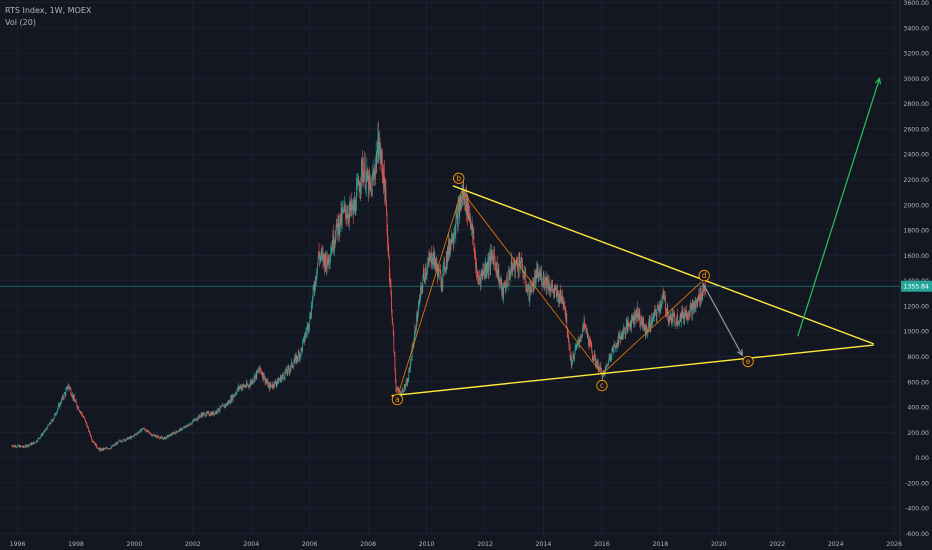 Image resolution: width=932 pixels, height=550 pixels. I want to click on wave-label-text: d, so click(704, 275).